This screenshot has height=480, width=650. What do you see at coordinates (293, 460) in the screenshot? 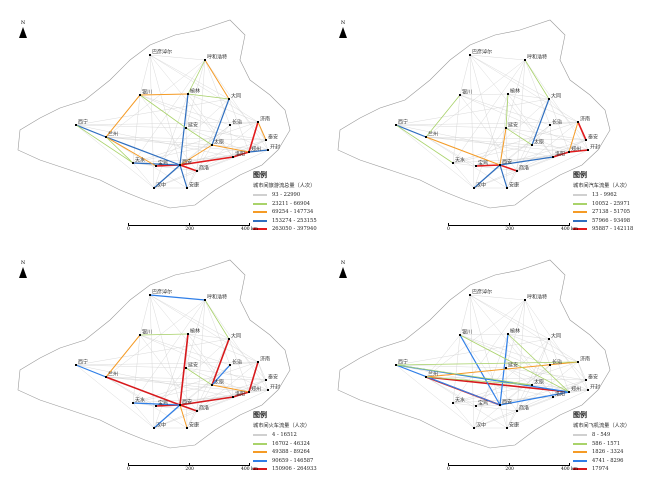
I see `legend-label: 90659 - 146587` at bounding box center [293, 460].